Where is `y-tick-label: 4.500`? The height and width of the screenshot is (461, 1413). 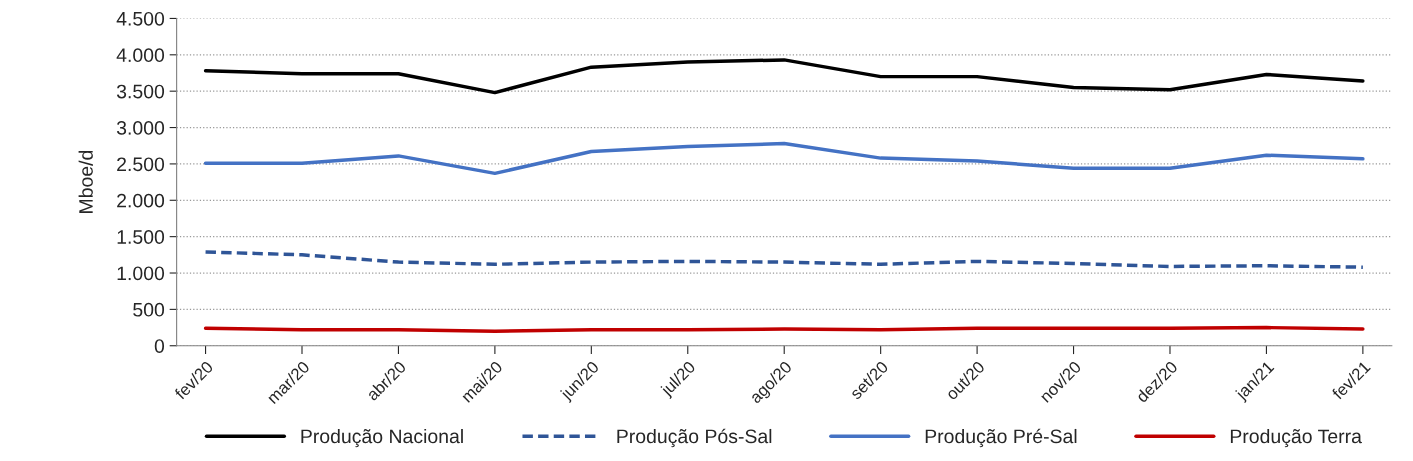
y-tick-label: 4.500 is located at coordinates (140, 18).